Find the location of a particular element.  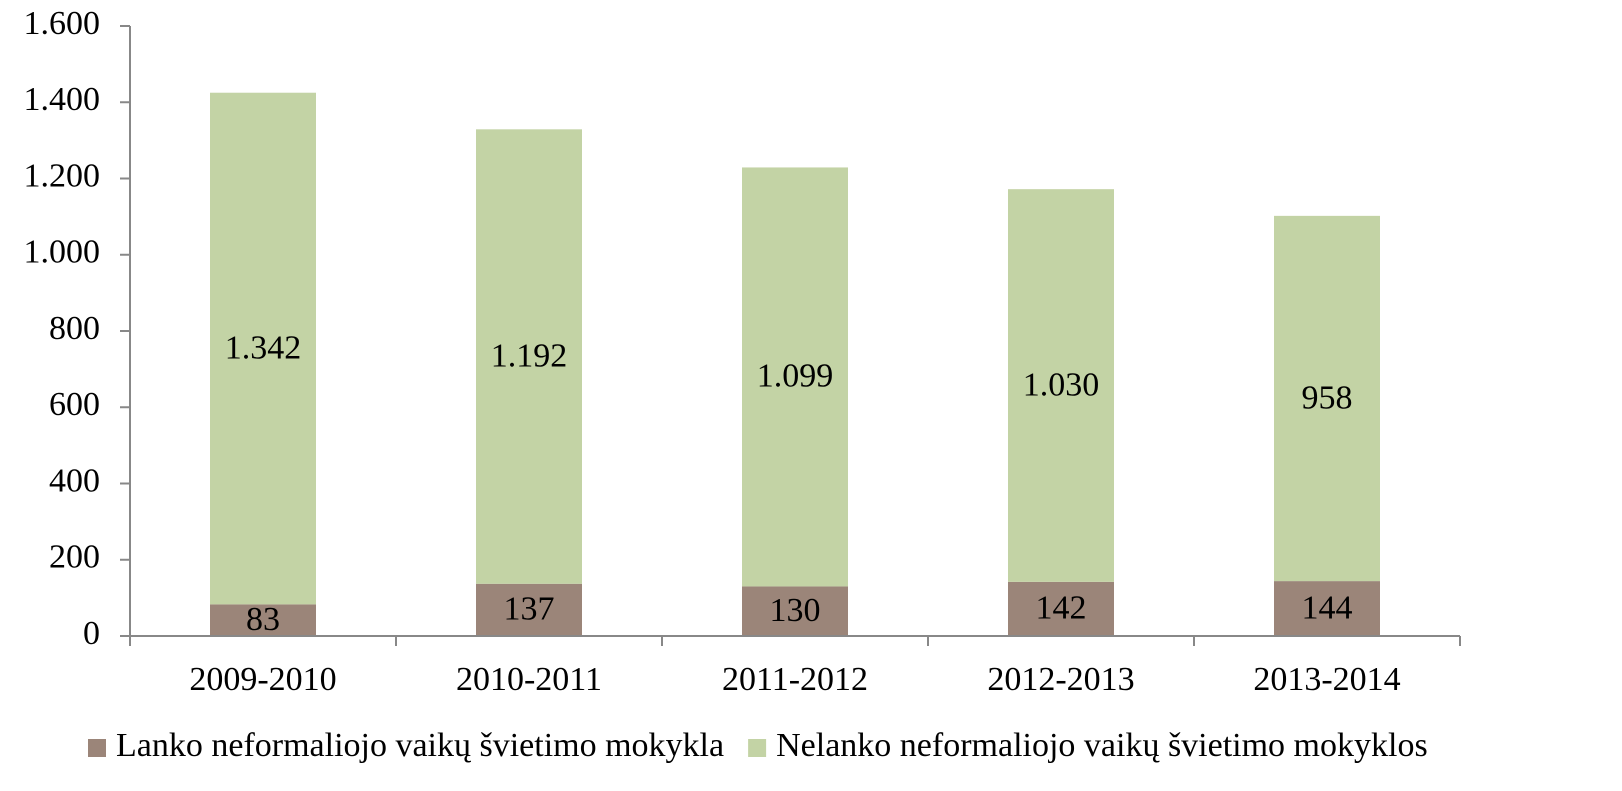

y-tick-label: 0 is located at coordinates (91, 633).